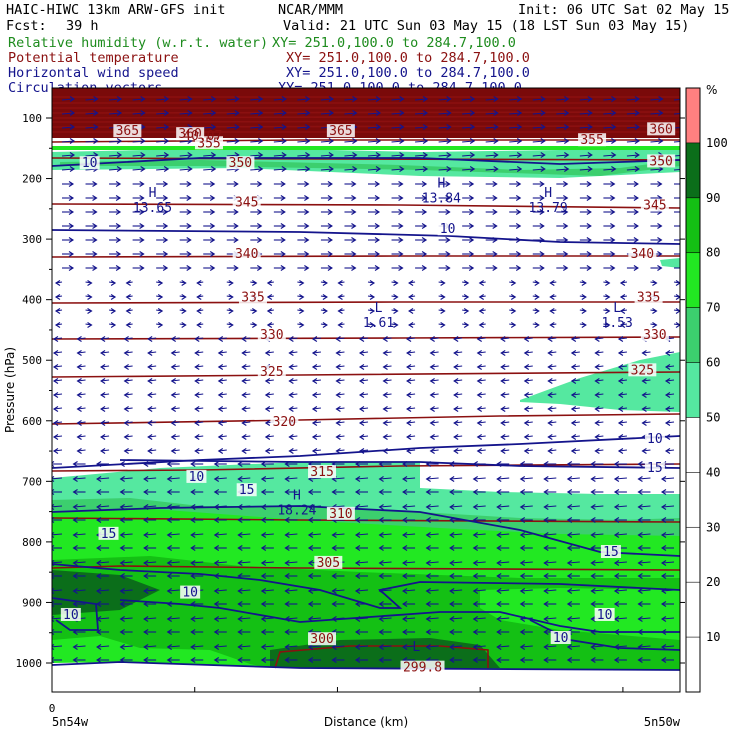 This screenshot has height=740, width=740. Describe the element at coordinates (127, 131) in the screenshot. I see `theta-label: 365` at that location.